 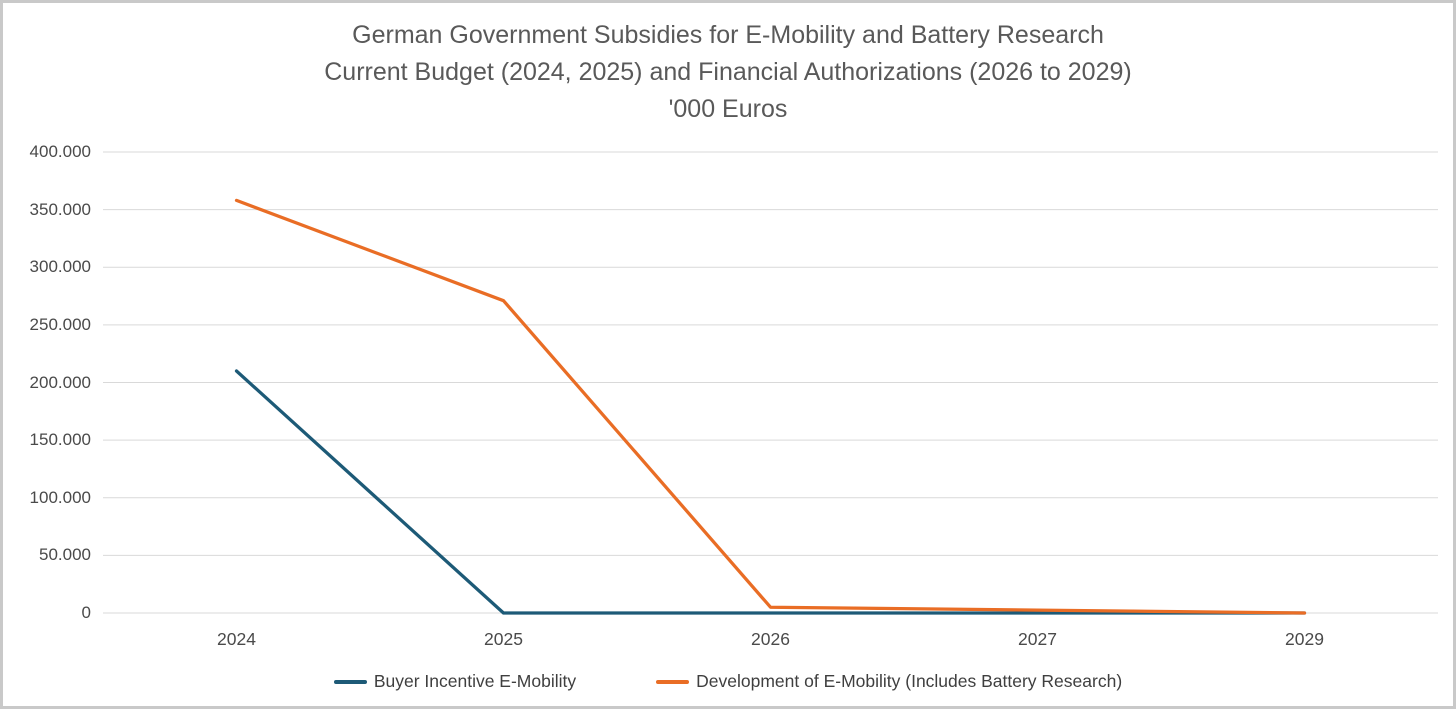 What do you see at coordinates (86, 612) in the screenshot?
I see `y-tick-label: 0` at bounding box center [86, 612].